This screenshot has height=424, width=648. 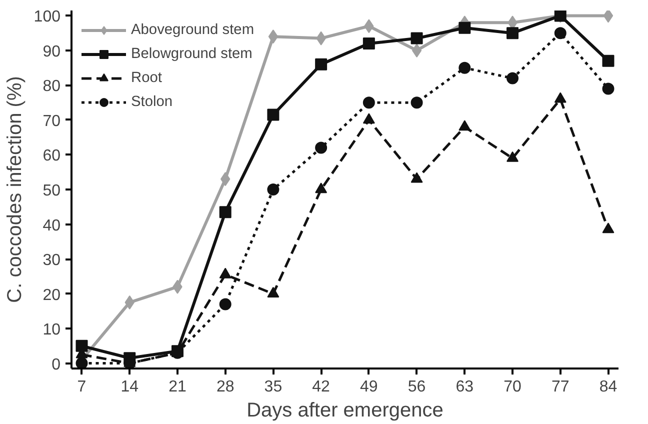 What do you see at coordinates (146, 78) in the screenshot?
I see `legend-label: Root` at bounding box center [146, 78].